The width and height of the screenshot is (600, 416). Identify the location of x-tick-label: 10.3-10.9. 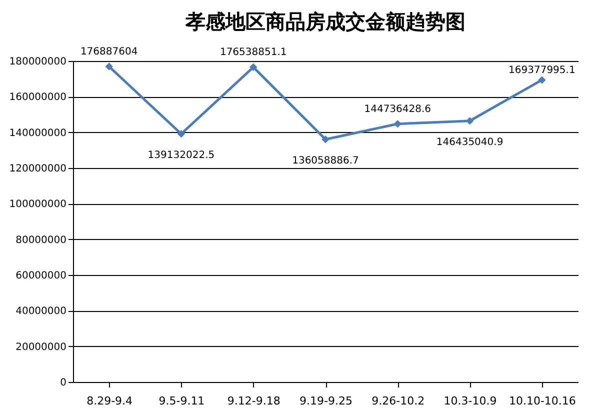
(470, 401).